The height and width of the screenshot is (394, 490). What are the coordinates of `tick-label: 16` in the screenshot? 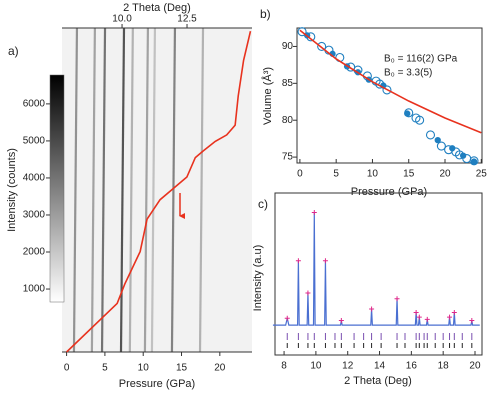 It's located at (412, 366).